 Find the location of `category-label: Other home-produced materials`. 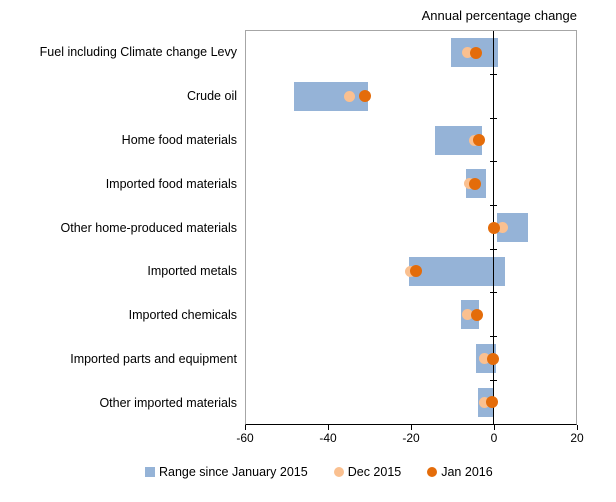

category-label: Other home-produced materials is located at coordinates (148, 227).